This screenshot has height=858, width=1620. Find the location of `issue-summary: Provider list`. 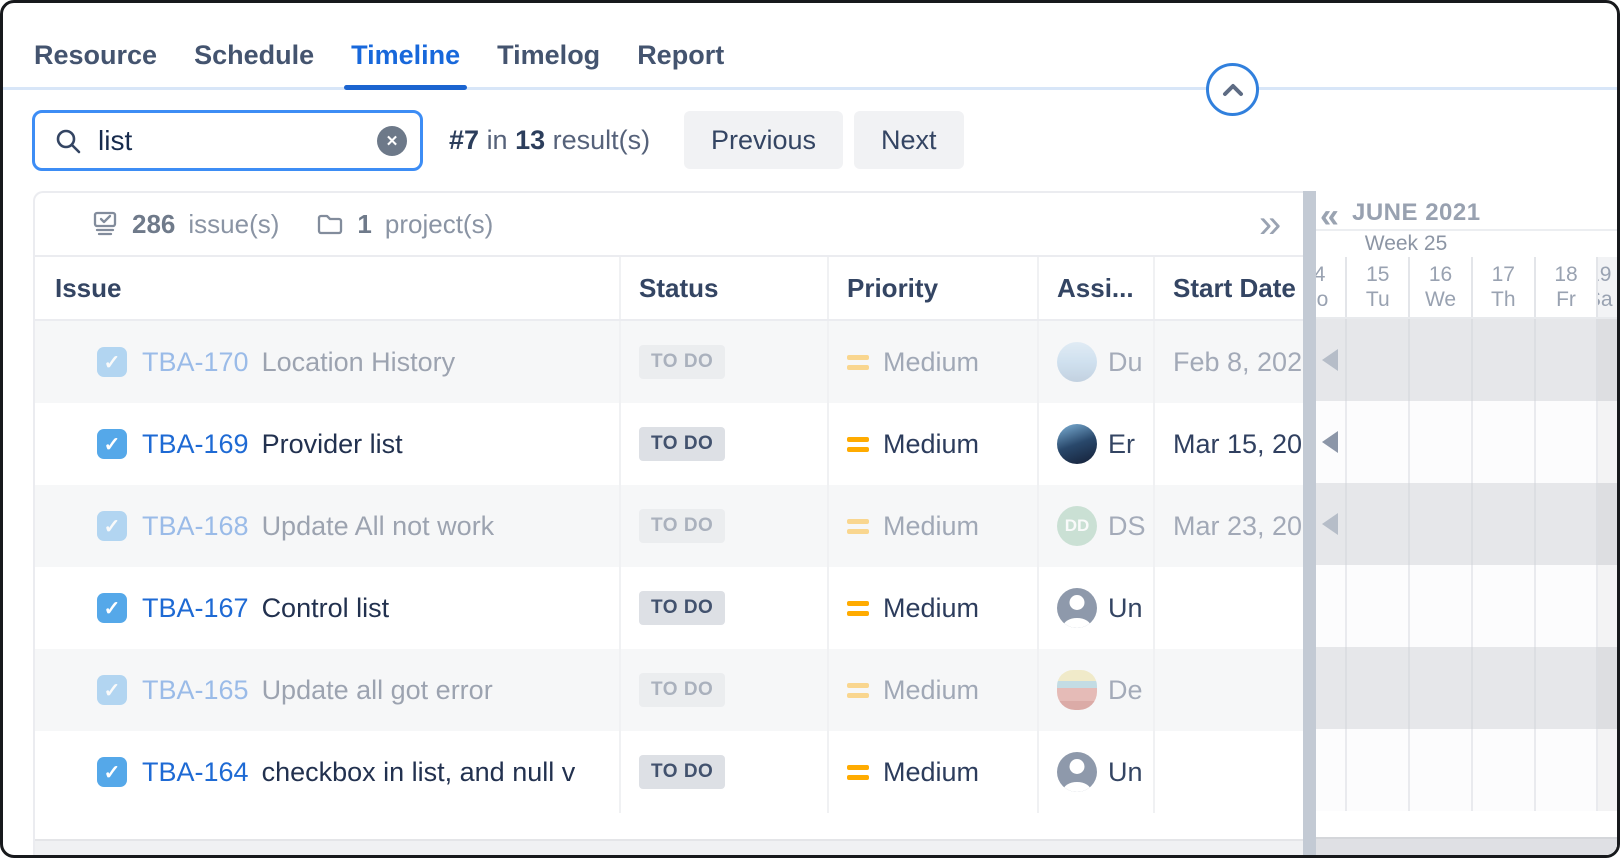

issue-summary: Provider list is located at coordinates (332, 443).